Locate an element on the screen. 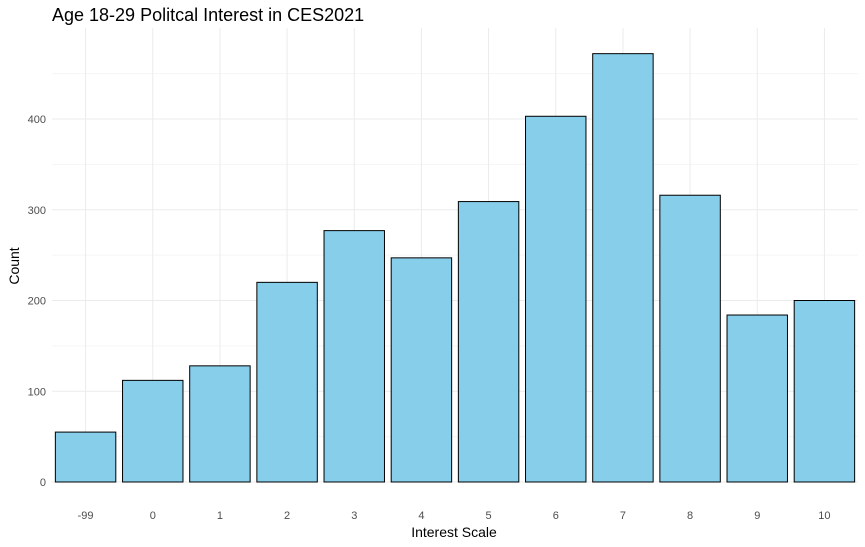  y-tick-label: 0 is located at coordinates (43, 483).